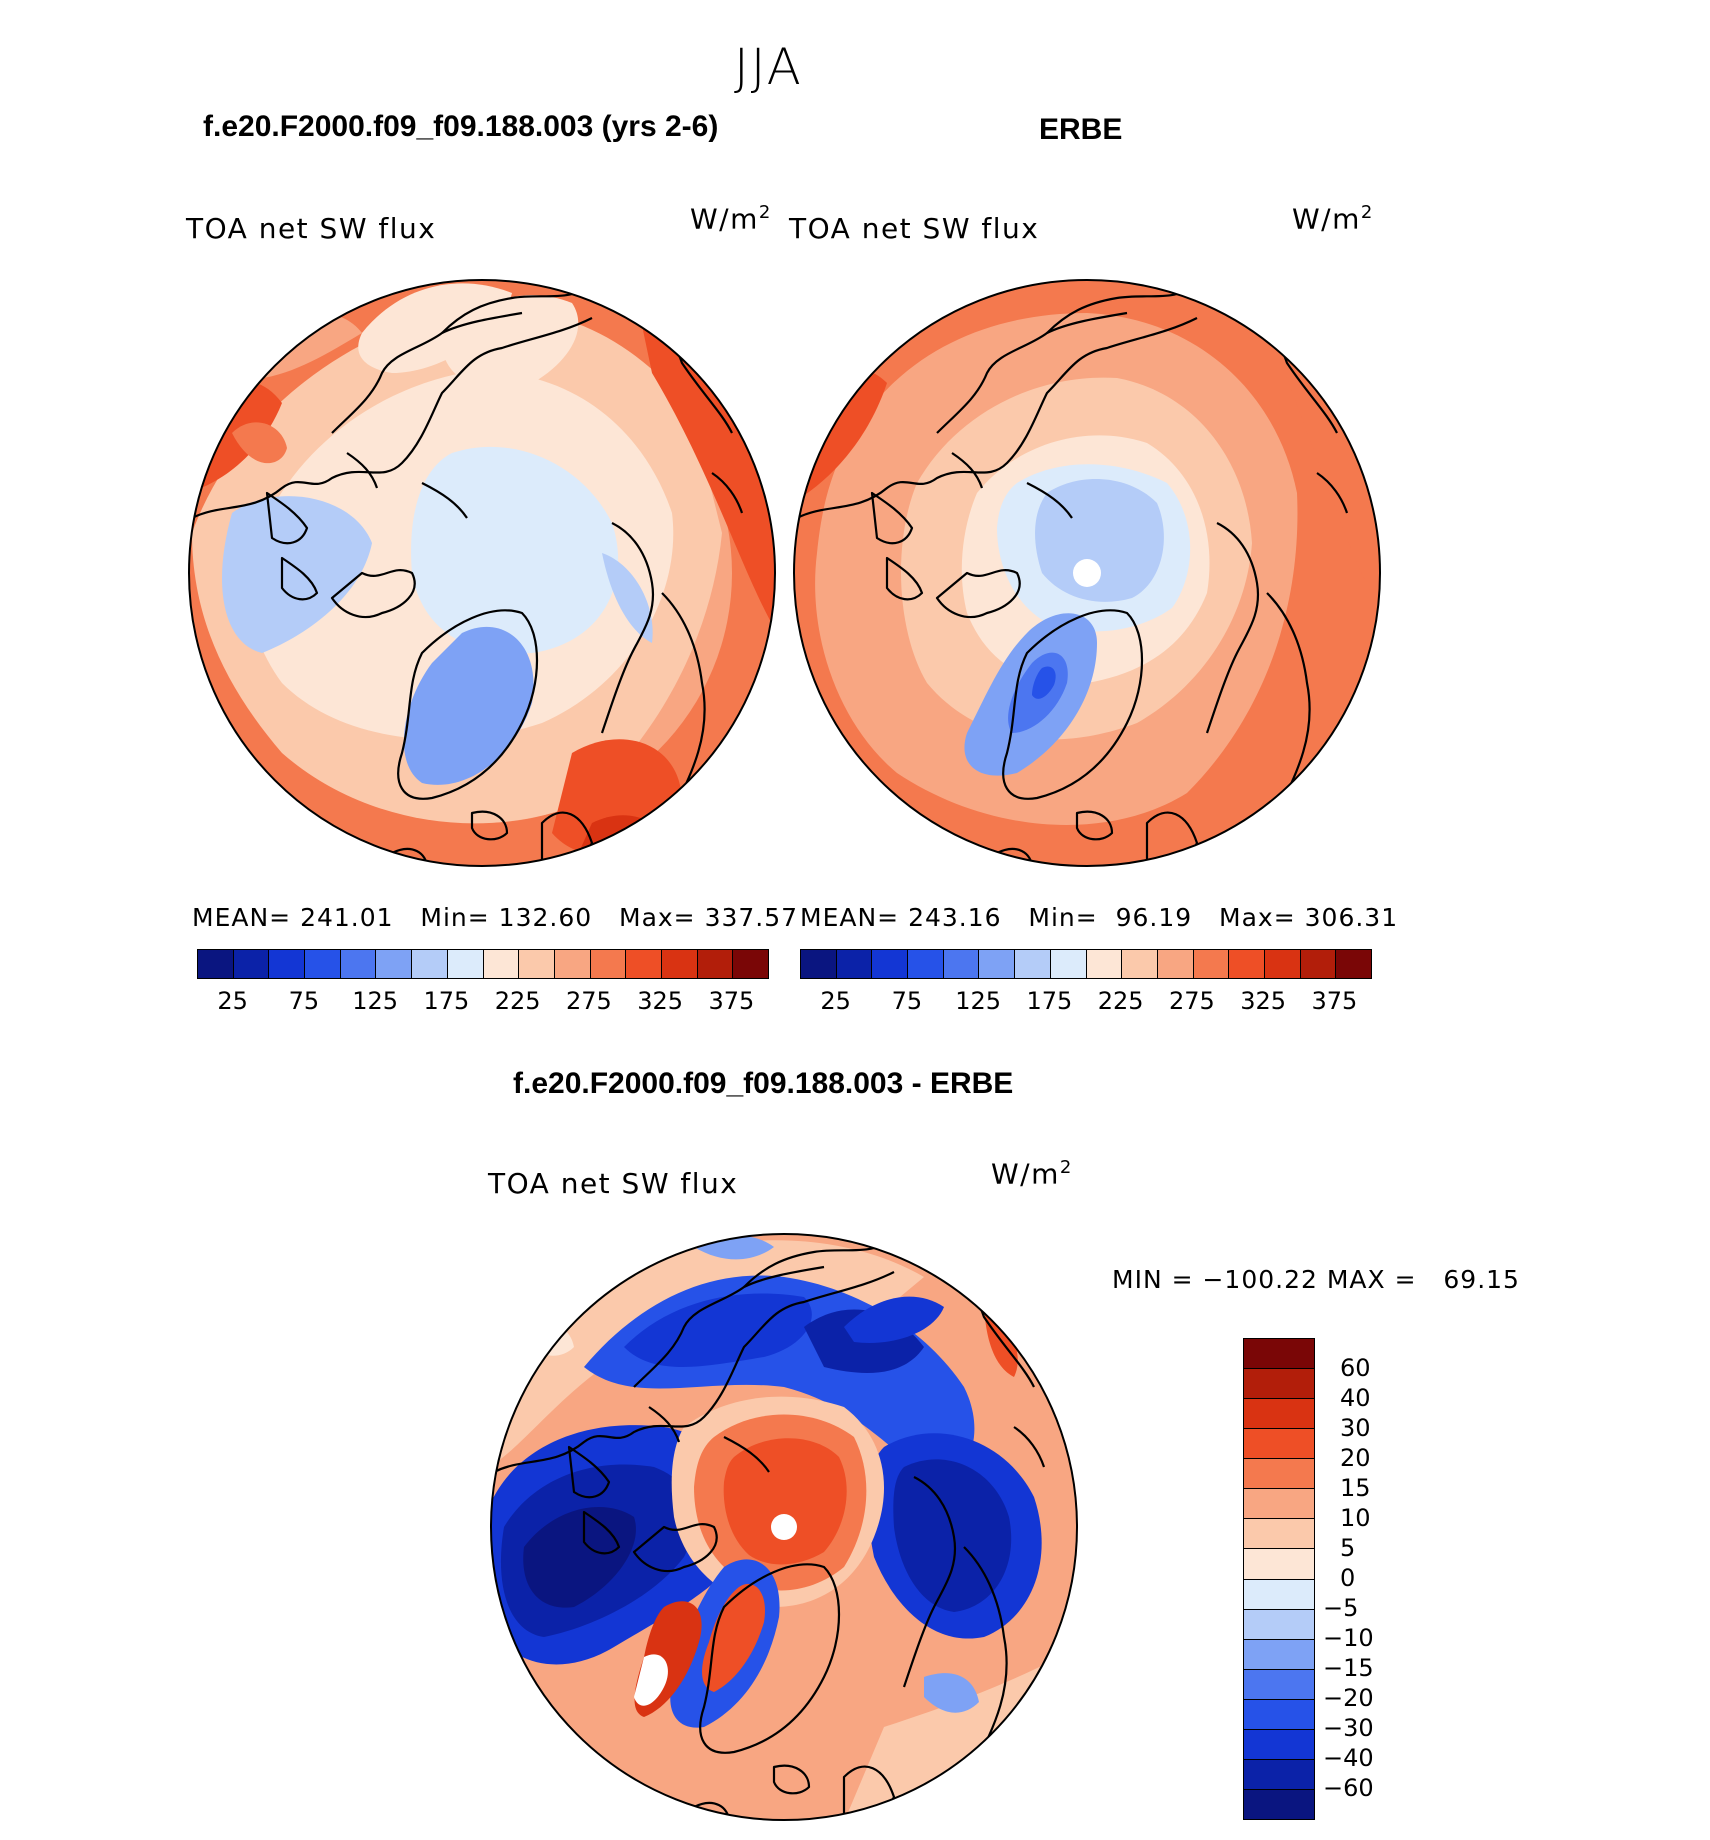  What do you see at coordinates (1348, 1548) in the screenshot?
I see `colorbar-tick-label: 5` at bounding box center [1348, 1548].